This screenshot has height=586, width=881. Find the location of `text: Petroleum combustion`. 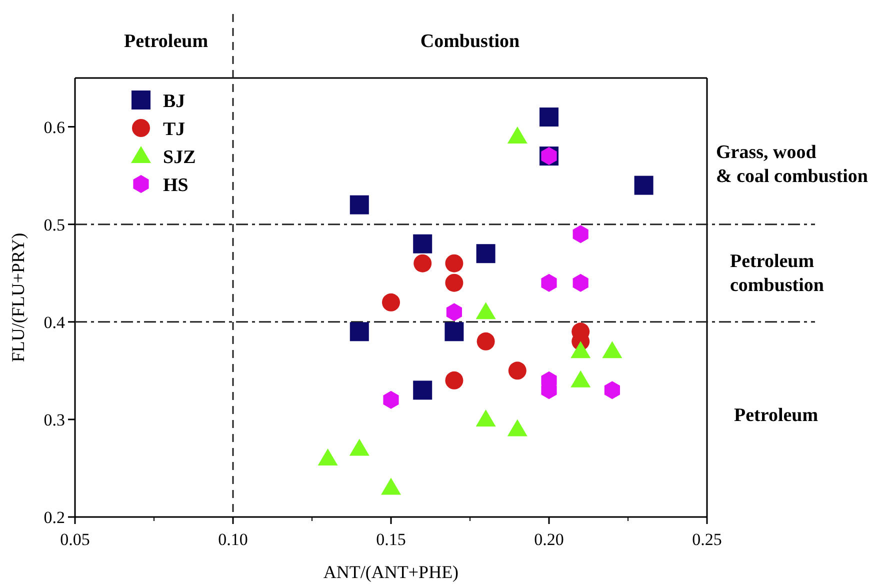

text: Petroleum combustion is located at coordinates (777, 273).